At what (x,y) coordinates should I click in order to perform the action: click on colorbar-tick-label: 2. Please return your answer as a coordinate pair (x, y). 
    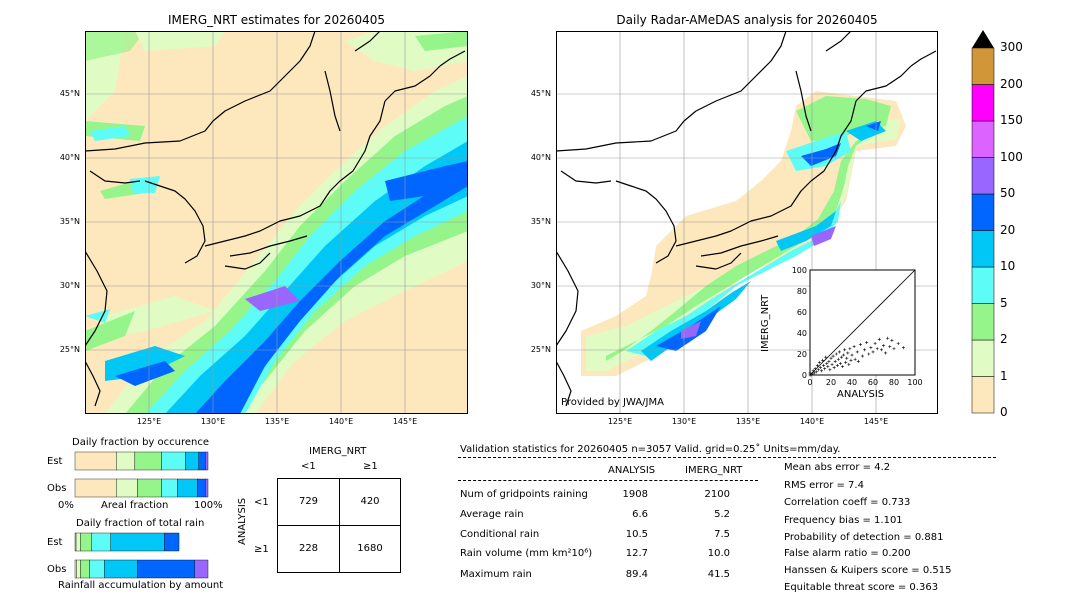
    Looking at the image, I should click on (1004, 339).